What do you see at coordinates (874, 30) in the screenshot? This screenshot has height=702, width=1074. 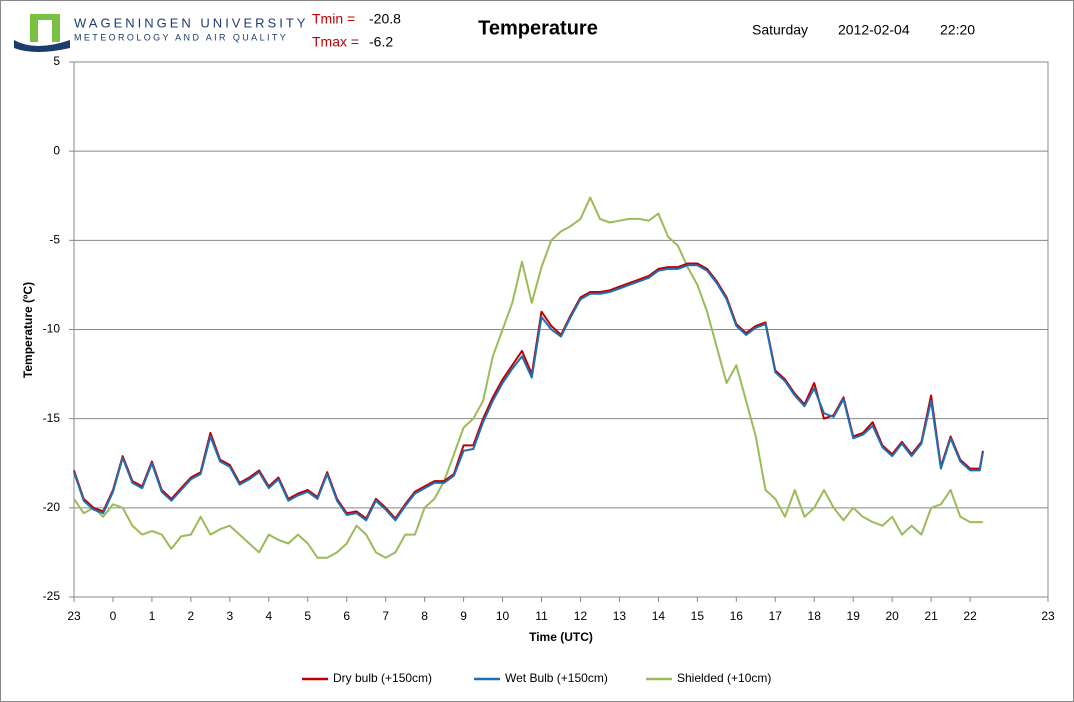 I see `date: 2012-02-04` at bounding box center [874, 30].